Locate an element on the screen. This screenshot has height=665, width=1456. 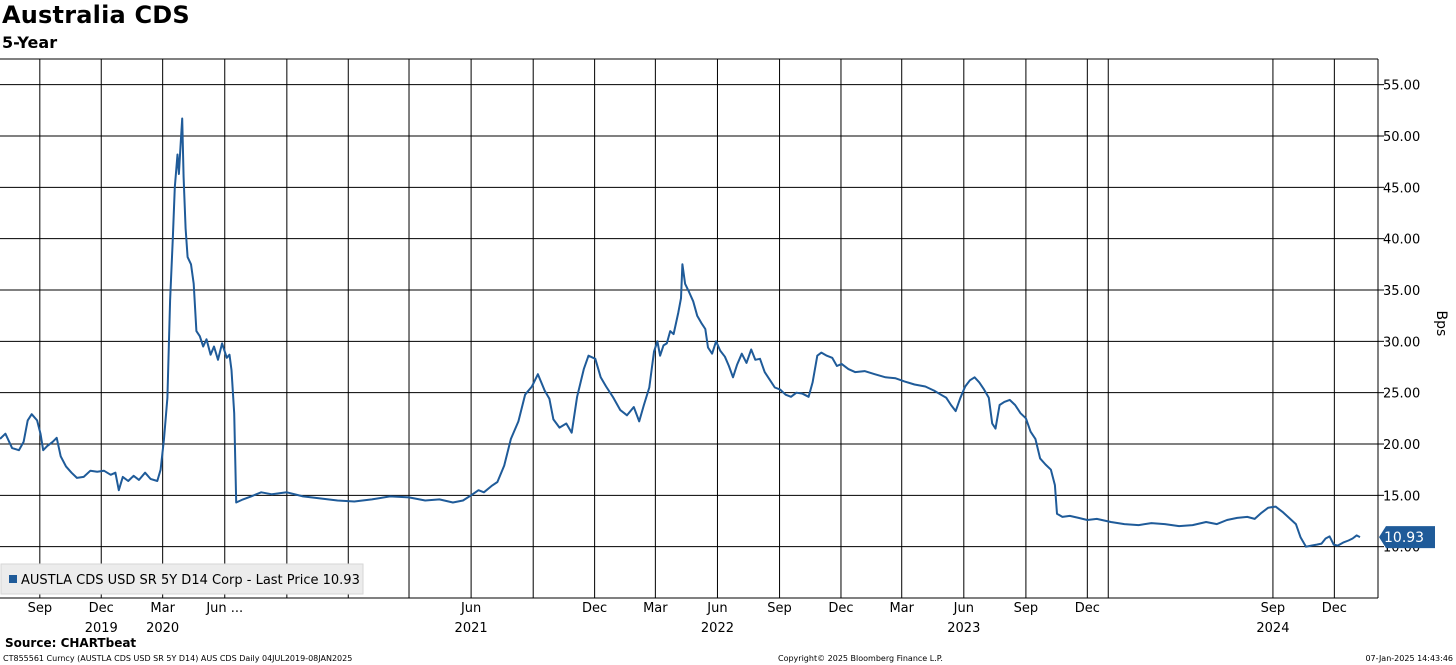
x-year-label: 2022 is located at coordinates (717, 628).